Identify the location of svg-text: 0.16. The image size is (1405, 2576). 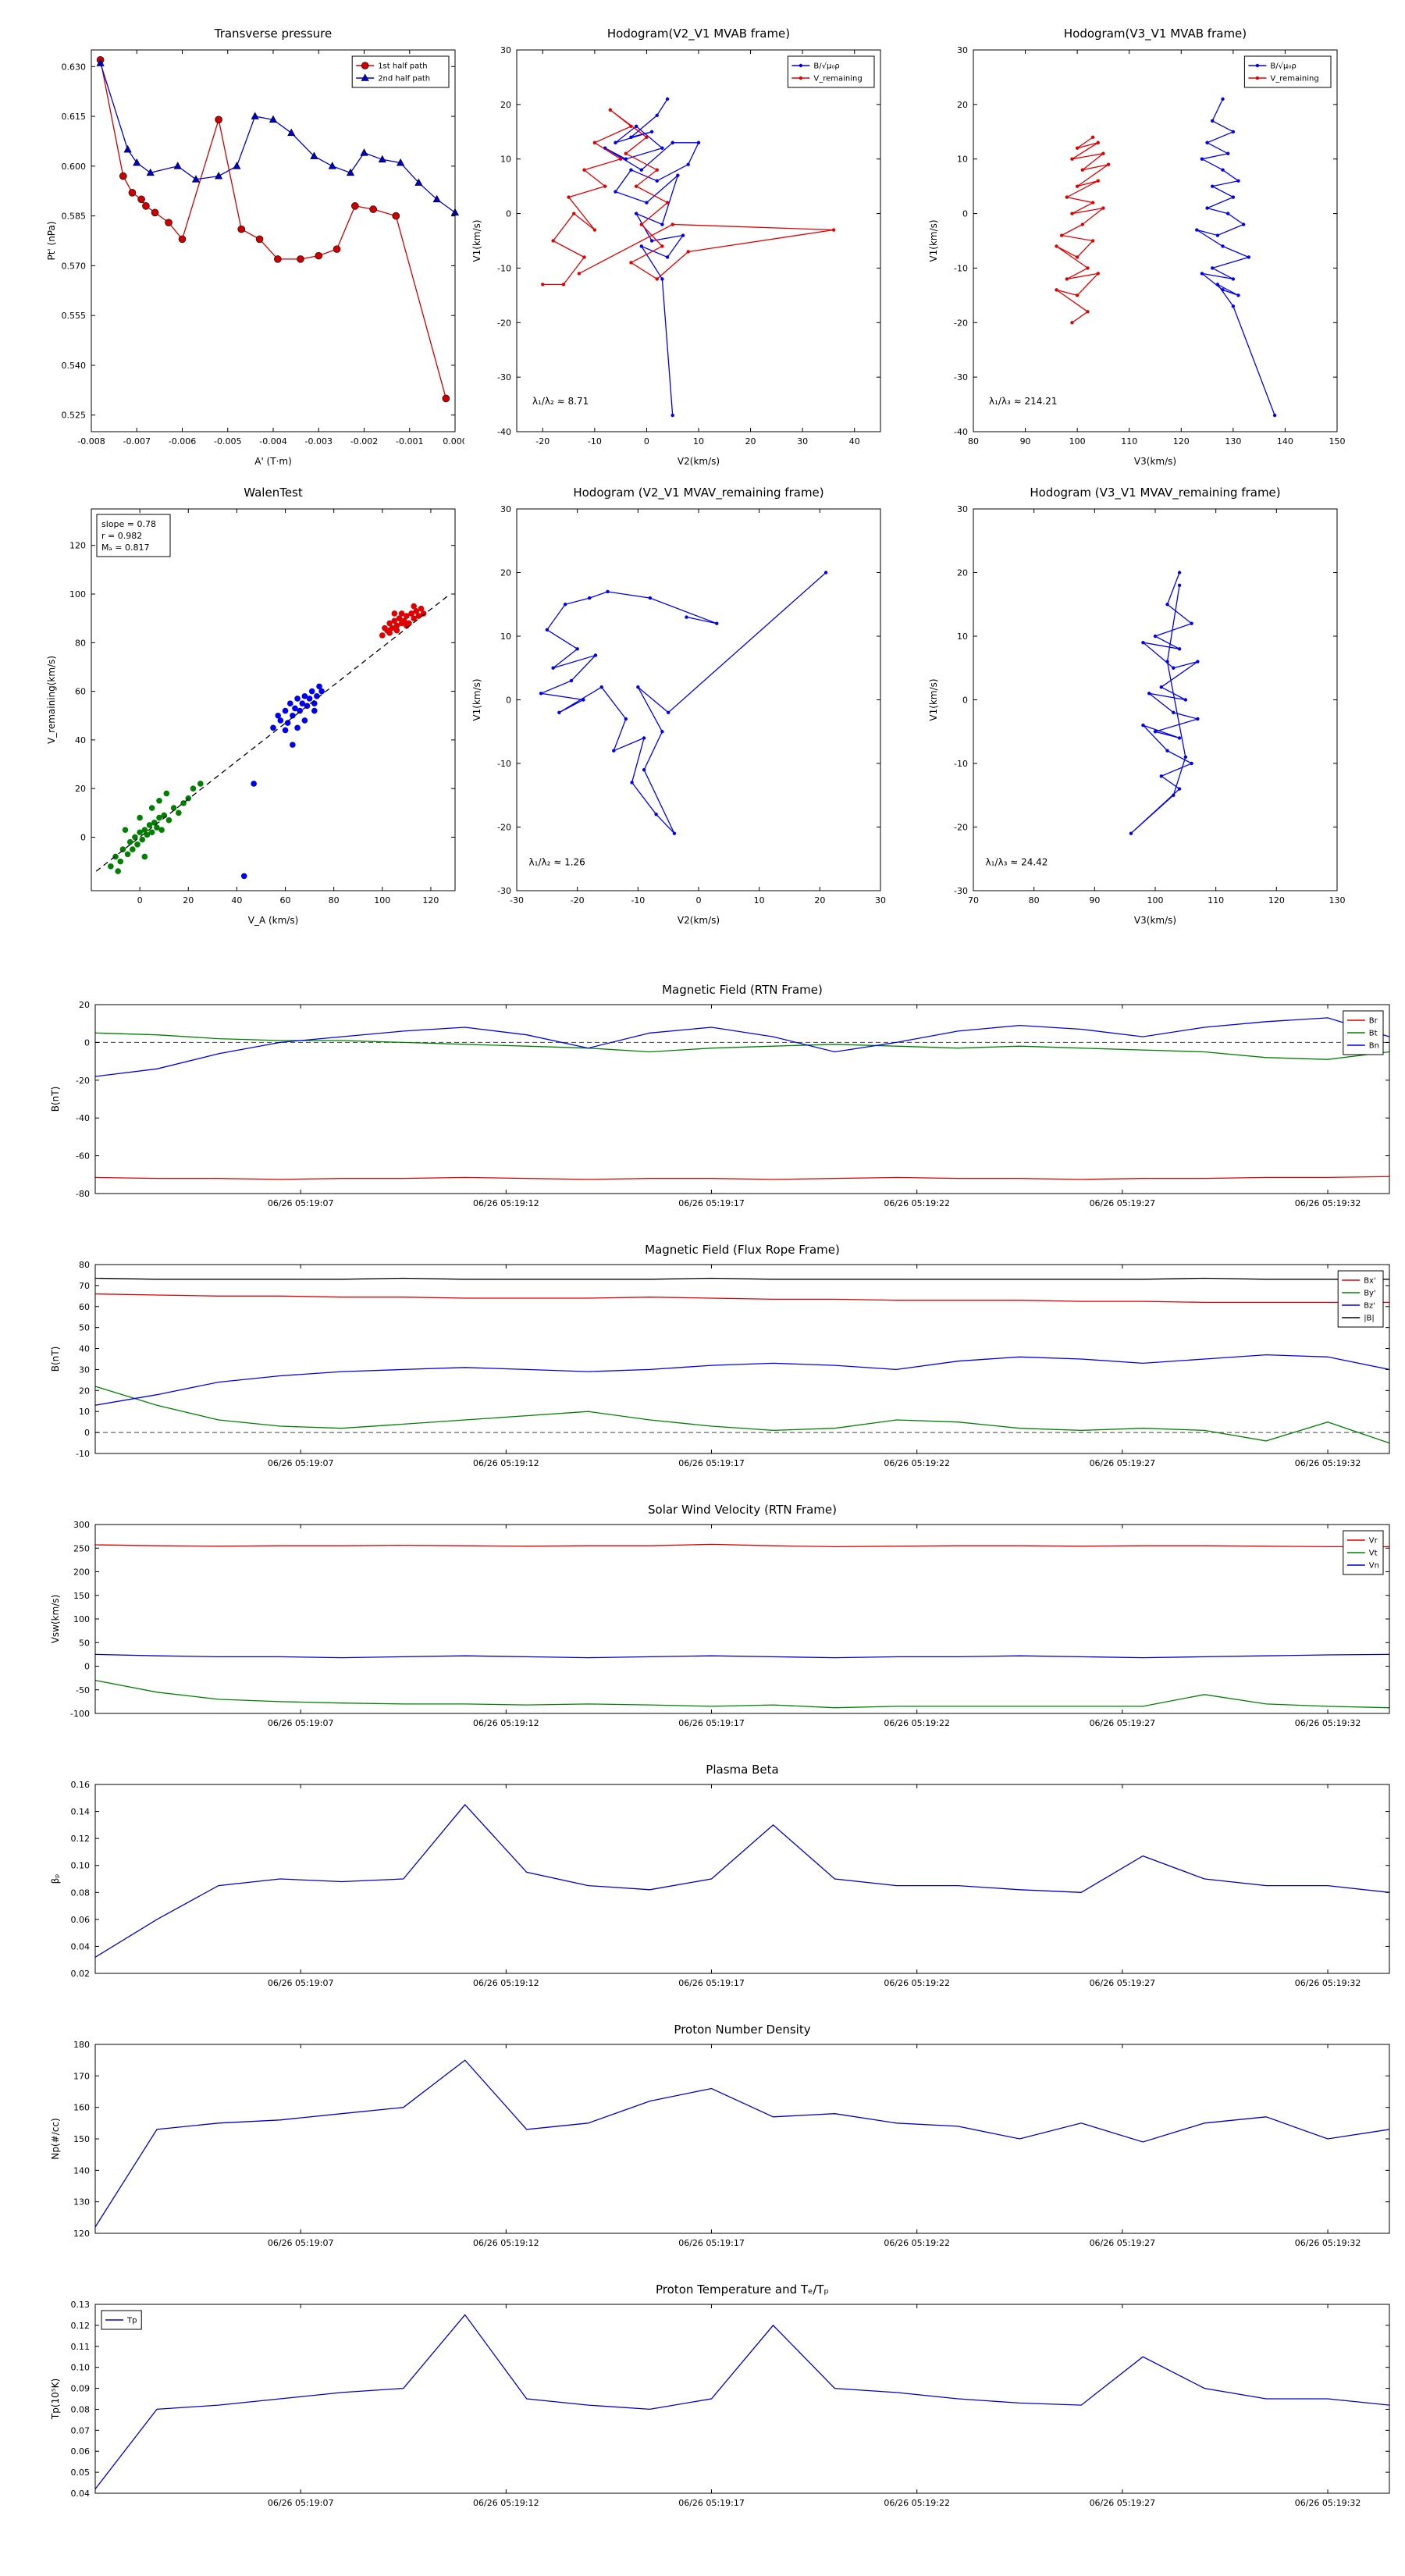
(81, 1785).